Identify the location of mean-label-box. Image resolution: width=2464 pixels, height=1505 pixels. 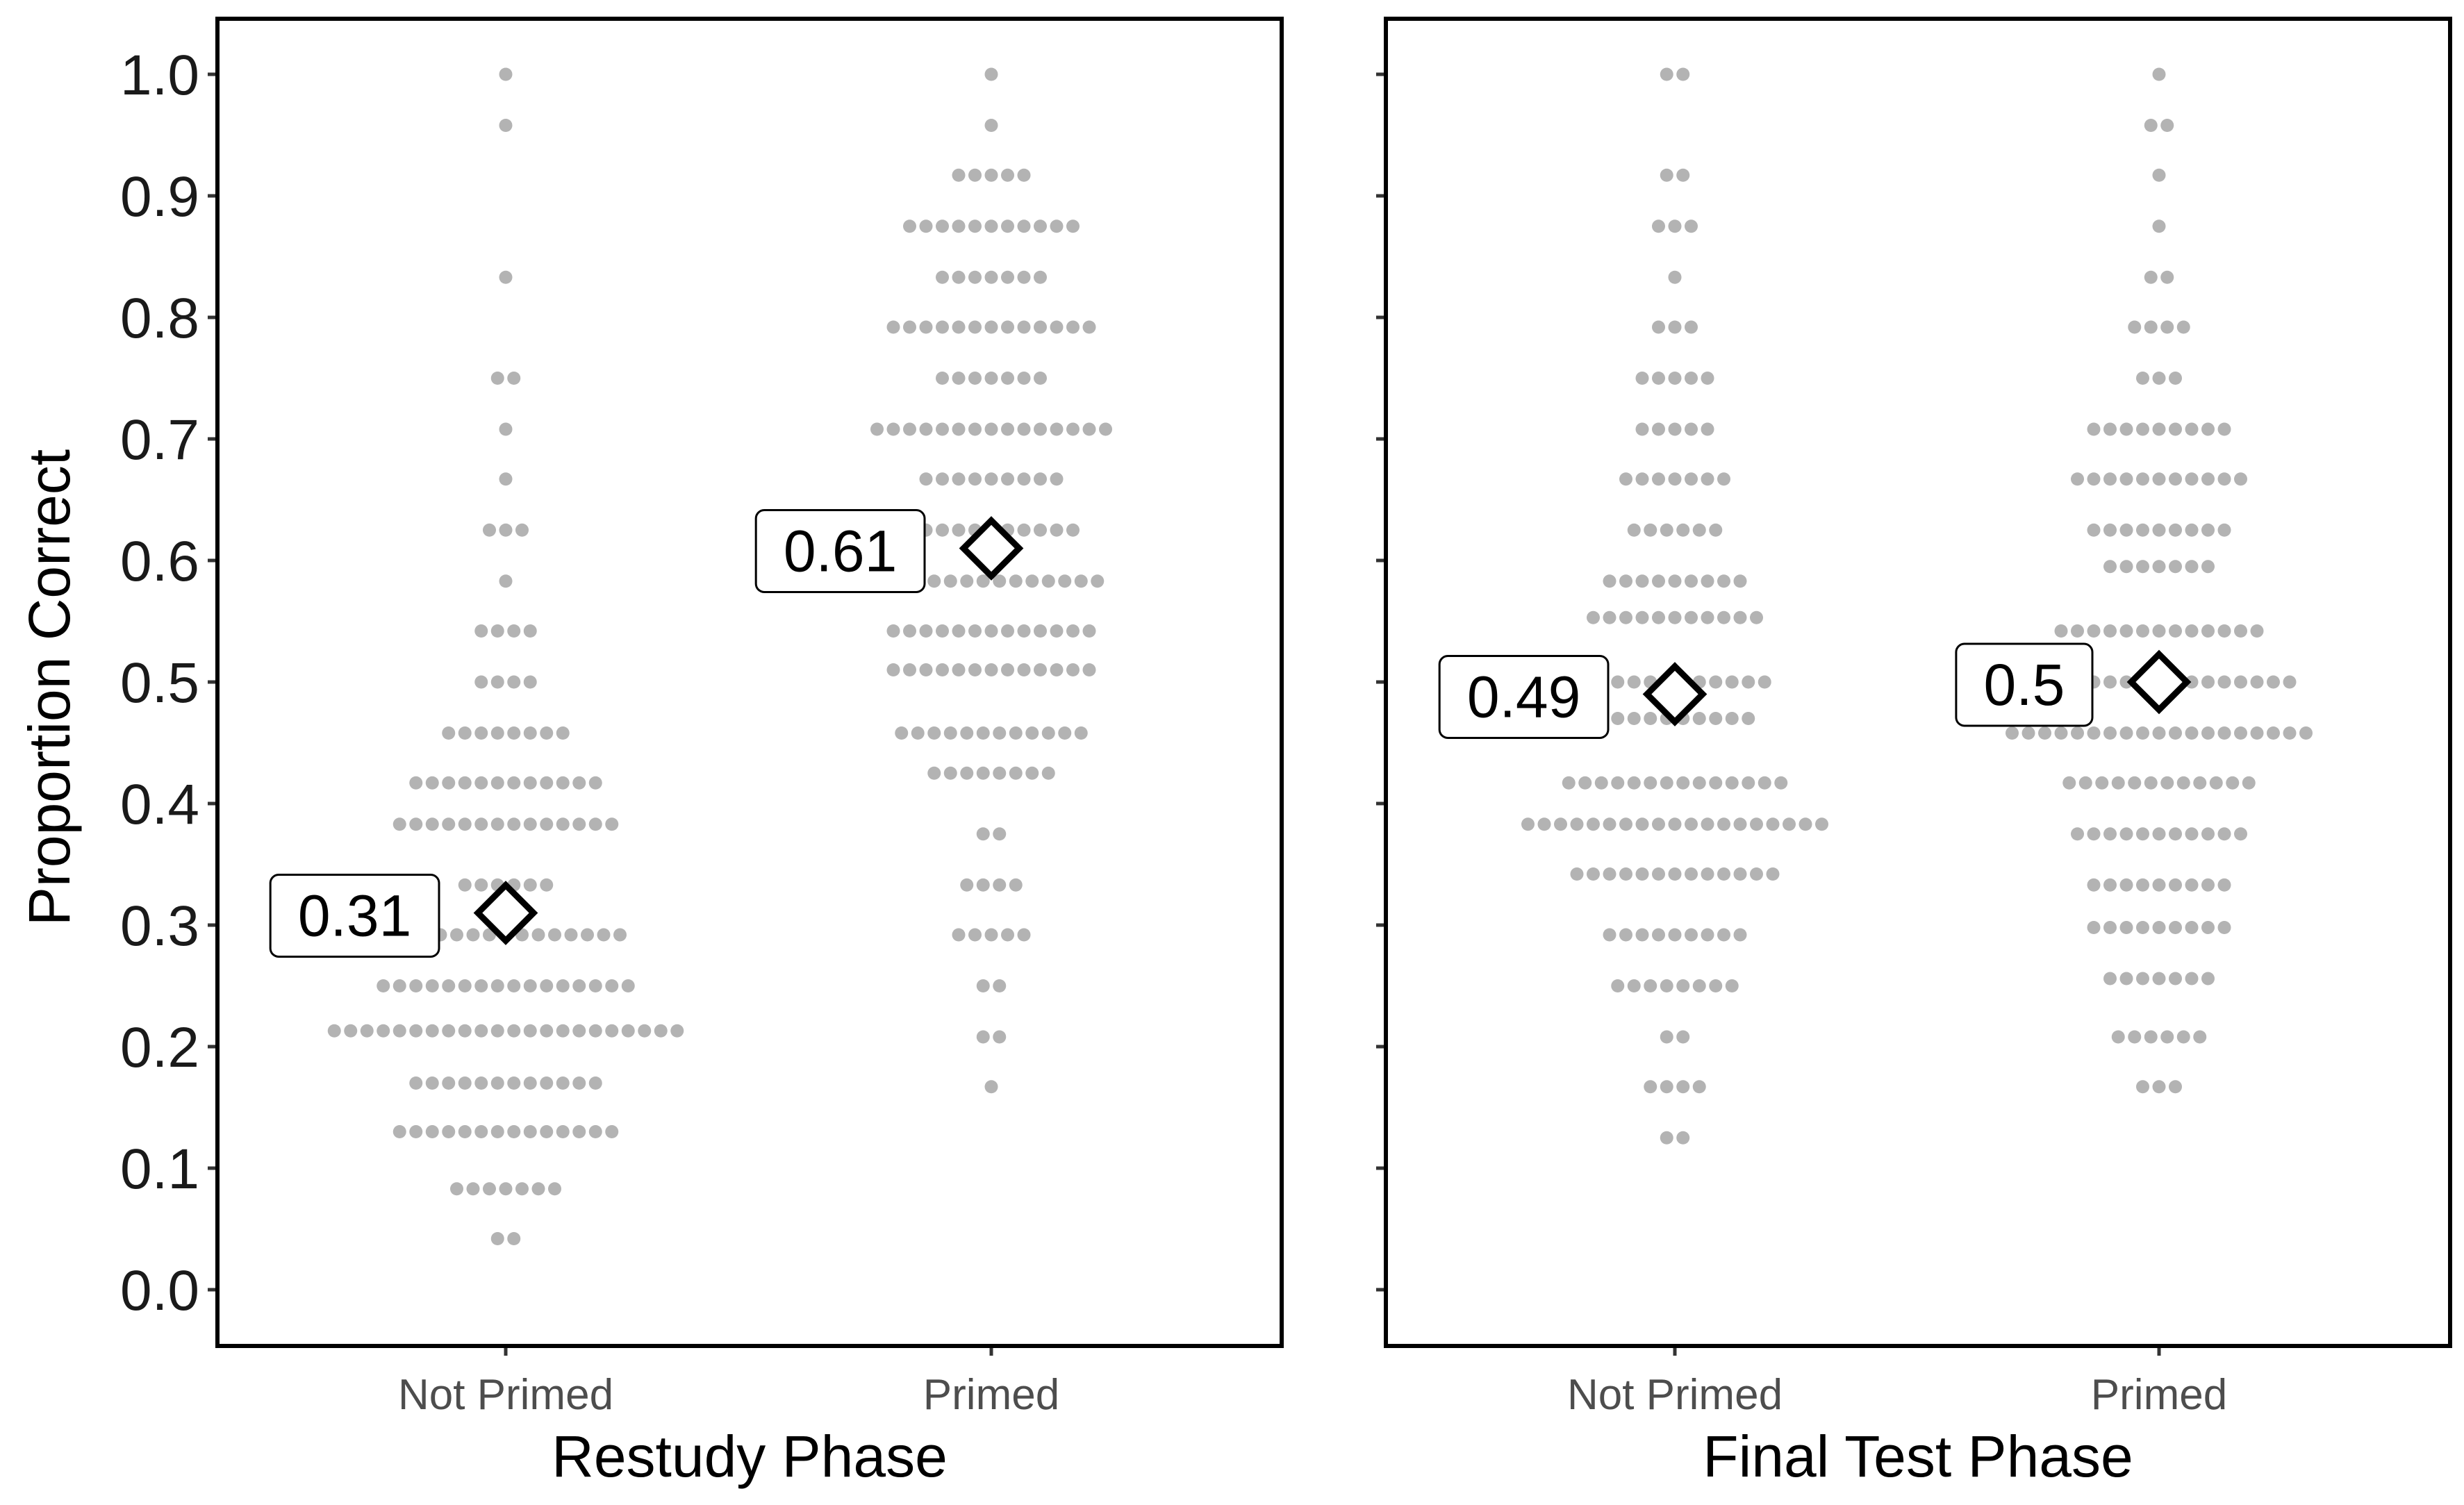
(2024, 684).